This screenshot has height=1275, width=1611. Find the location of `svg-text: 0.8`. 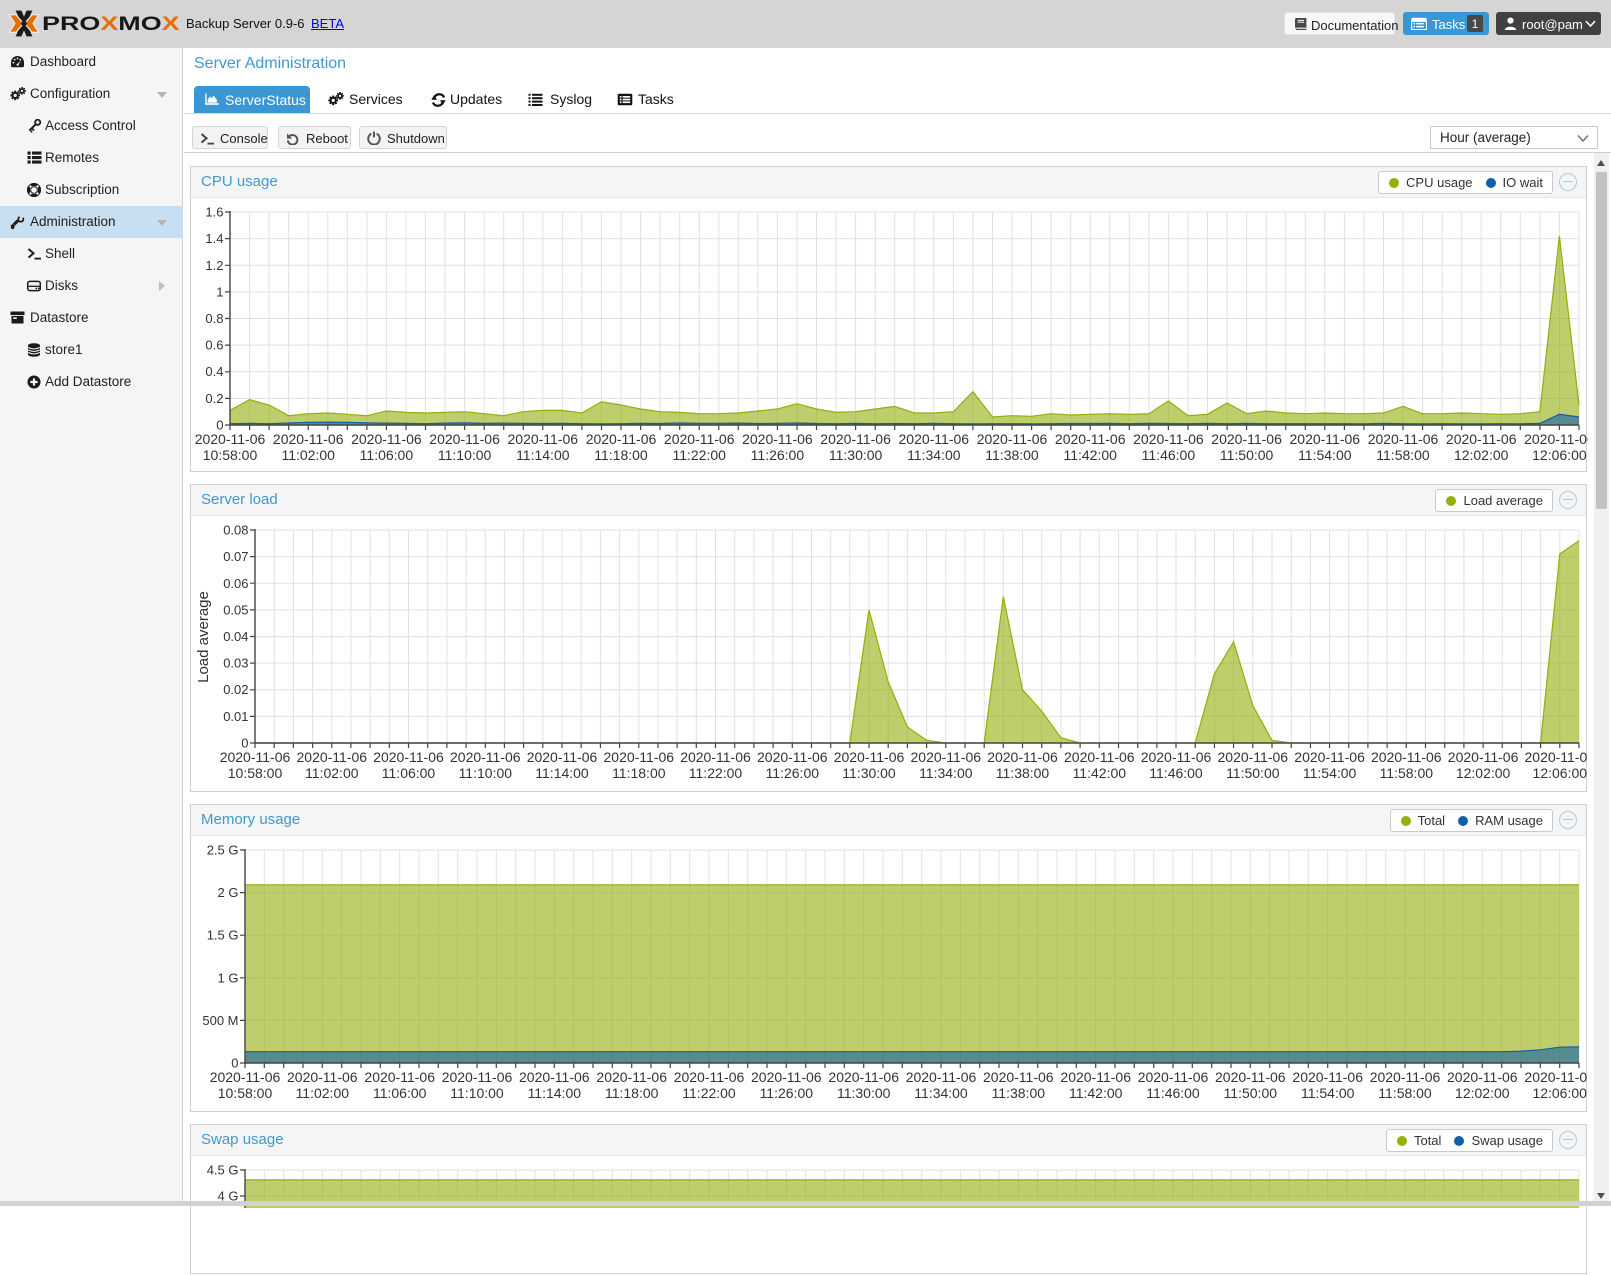

svg-text: 0.8 is located at coordinates (214, 318).